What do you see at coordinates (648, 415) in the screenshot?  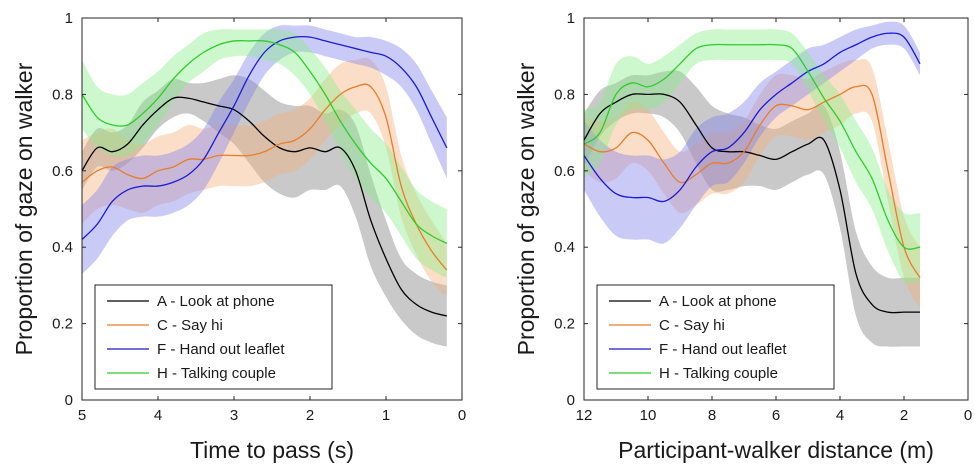 I see `x-tick-label: 10` at bounding box center [648, 415].